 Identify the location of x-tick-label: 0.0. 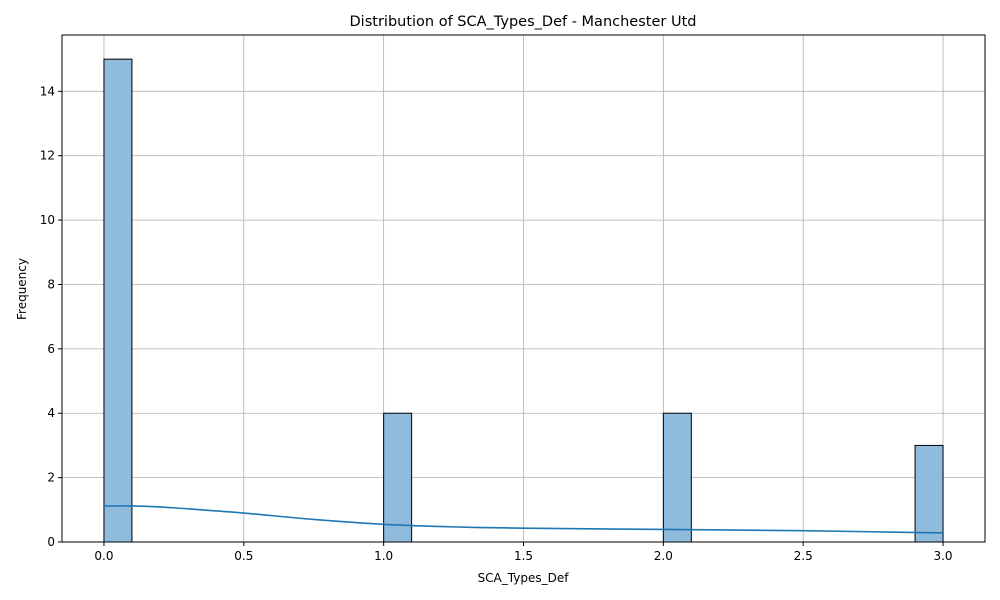
(103, 556).